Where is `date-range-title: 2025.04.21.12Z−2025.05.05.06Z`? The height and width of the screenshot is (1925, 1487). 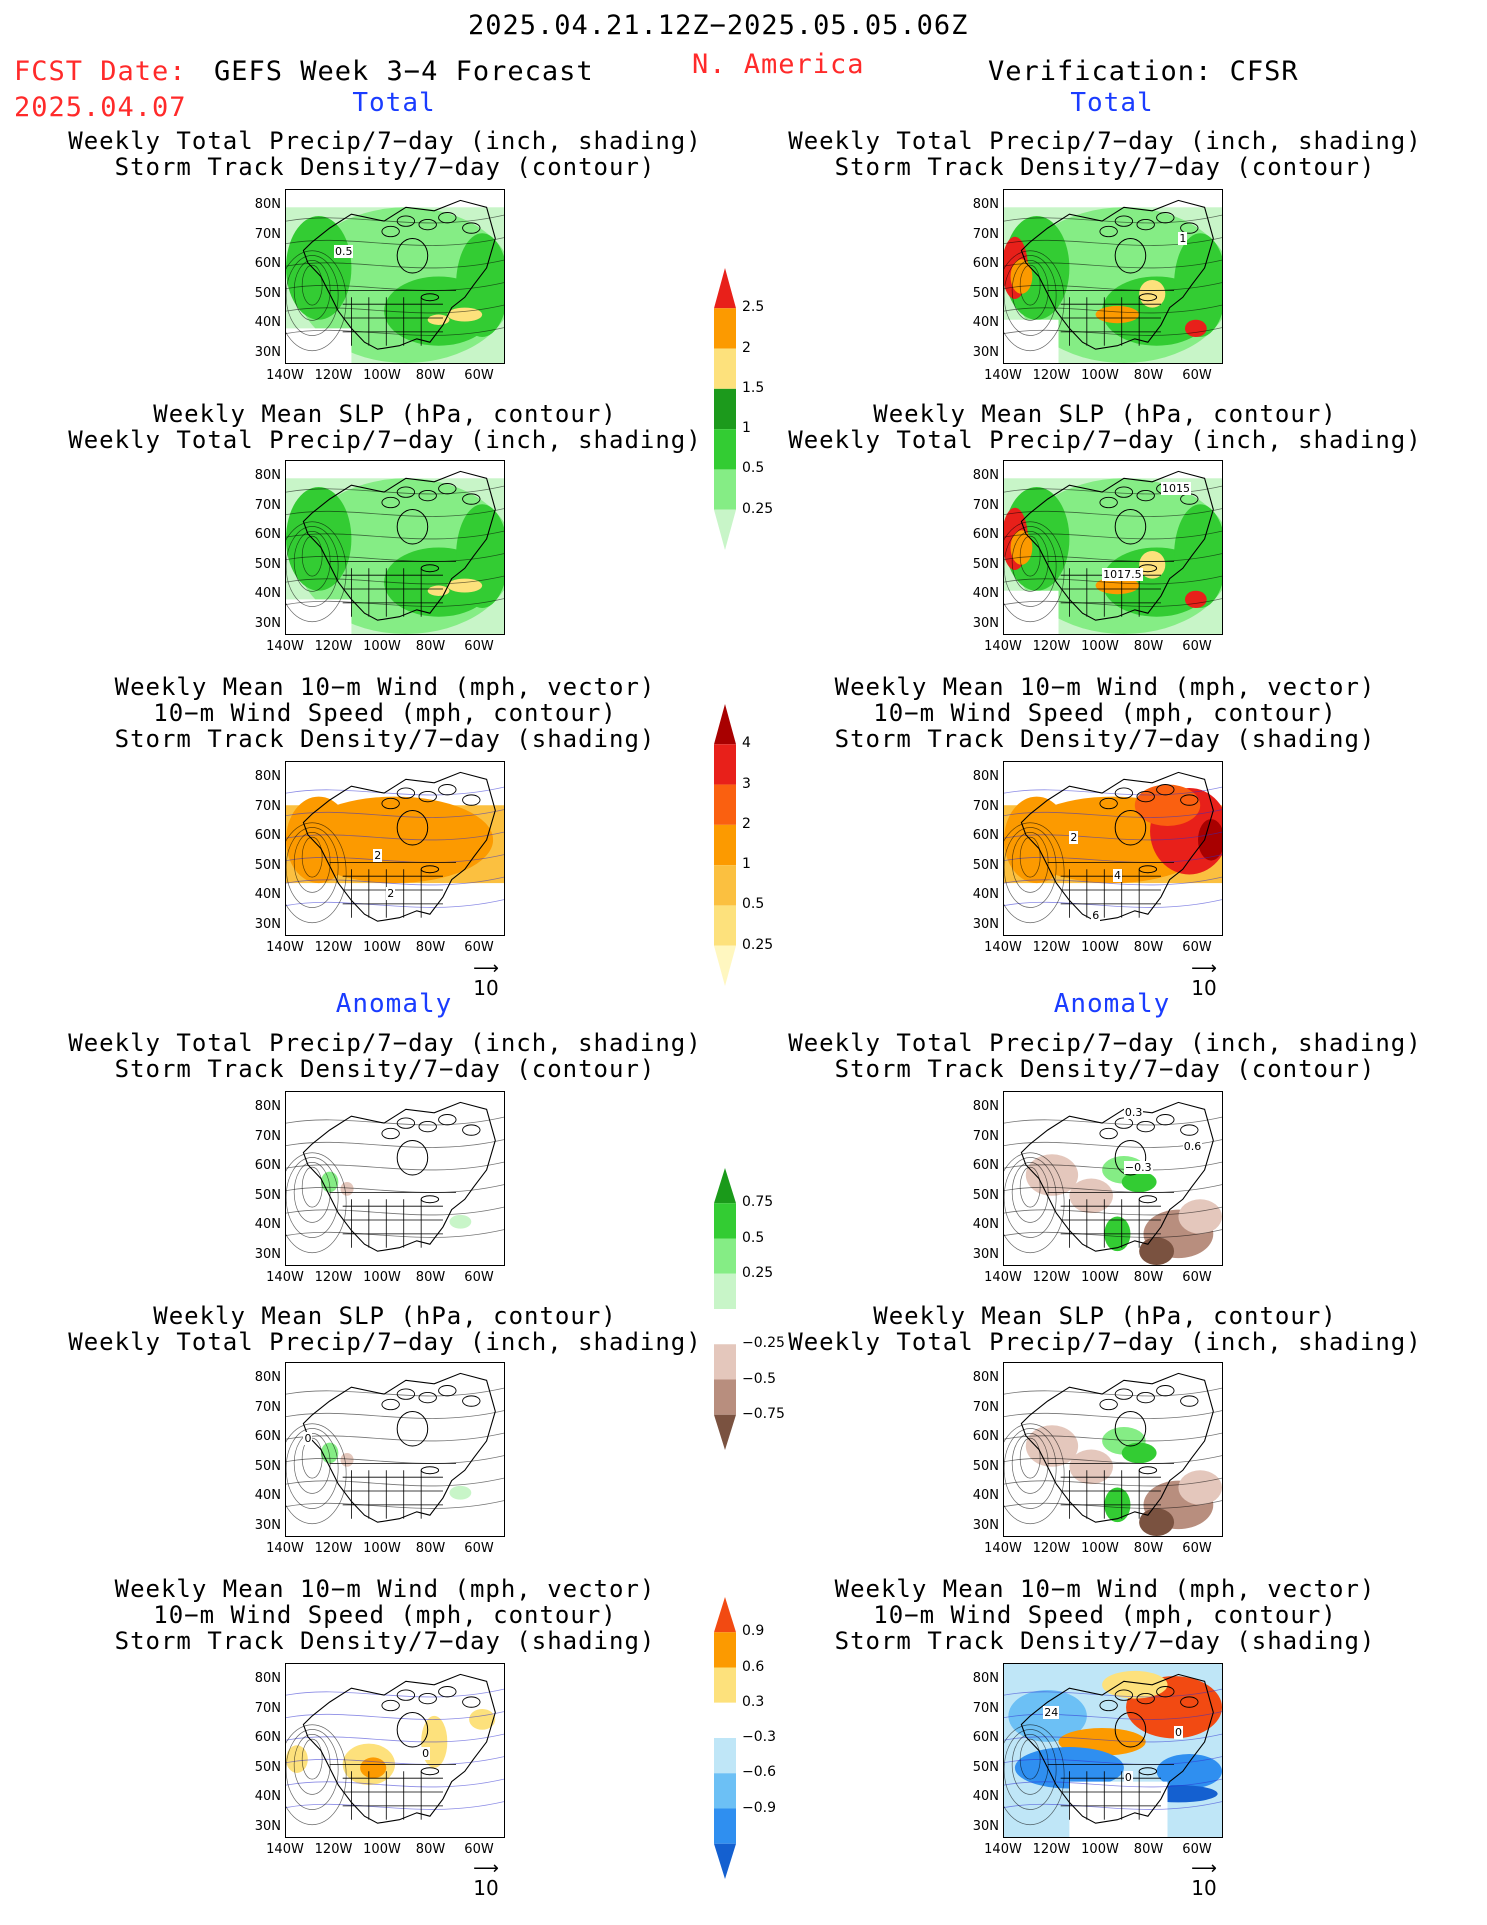 date-range-title: 2025.04.21.12Z−2025.05.05.06Z is located at coordinates (718, 25).